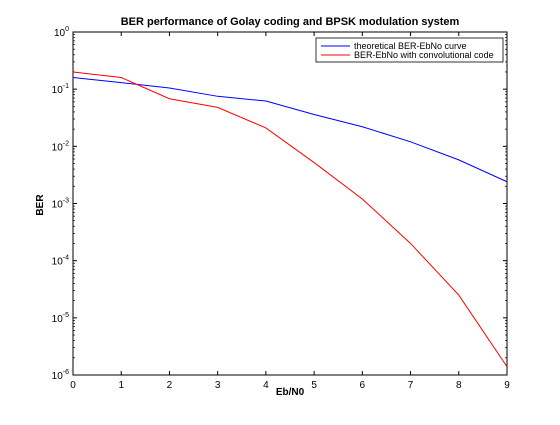 The width and height of the screenshot is (560, 425). I want to click on x-axis-label: Eb/N0, so click(290, 392).